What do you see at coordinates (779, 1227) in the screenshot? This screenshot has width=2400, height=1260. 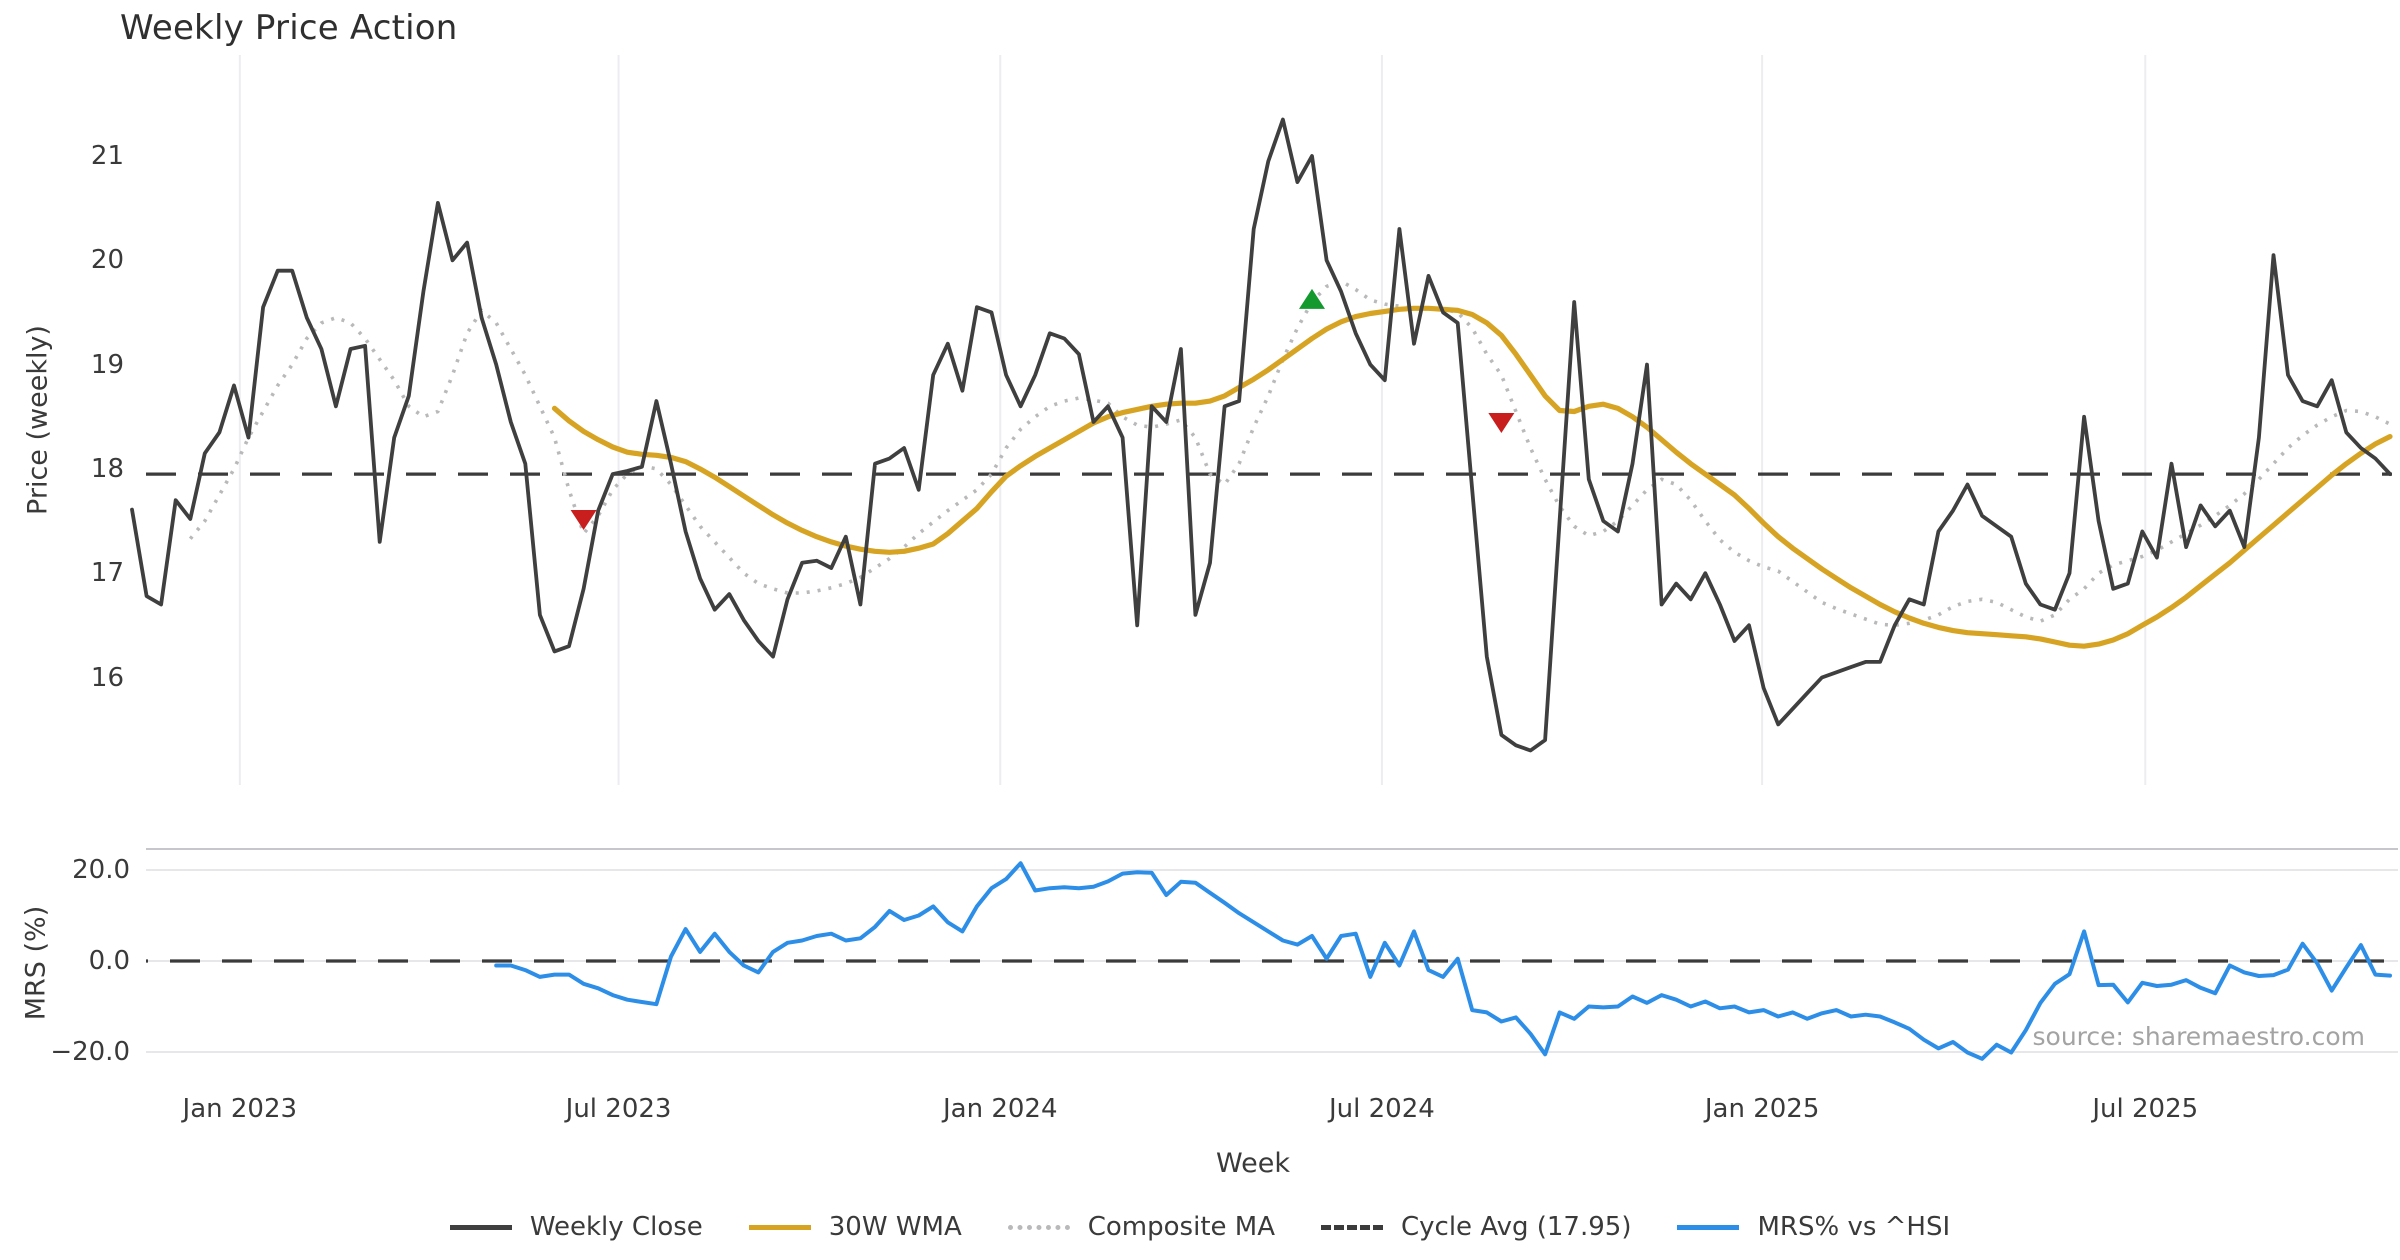 I see `wma-line-swatch-icon` at bounding box center [779, 1227].